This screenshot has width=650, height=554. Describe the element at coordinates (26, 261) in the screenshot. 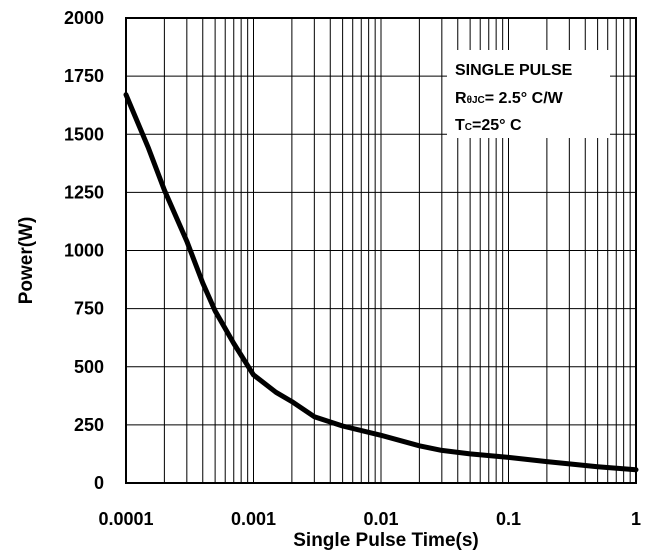

I see `y-axis-label: Power(W)` at that location.